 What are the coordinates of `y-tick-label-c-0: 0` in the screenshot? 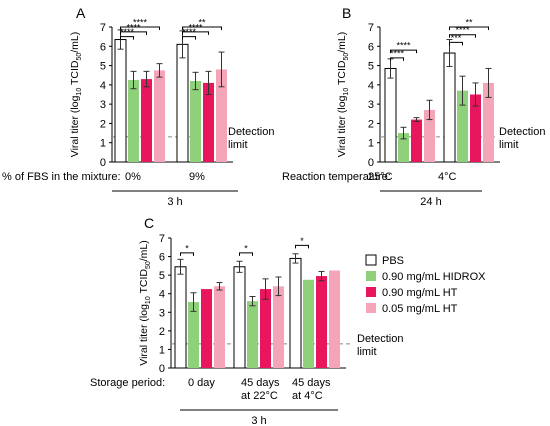 It's located at (162, 369).